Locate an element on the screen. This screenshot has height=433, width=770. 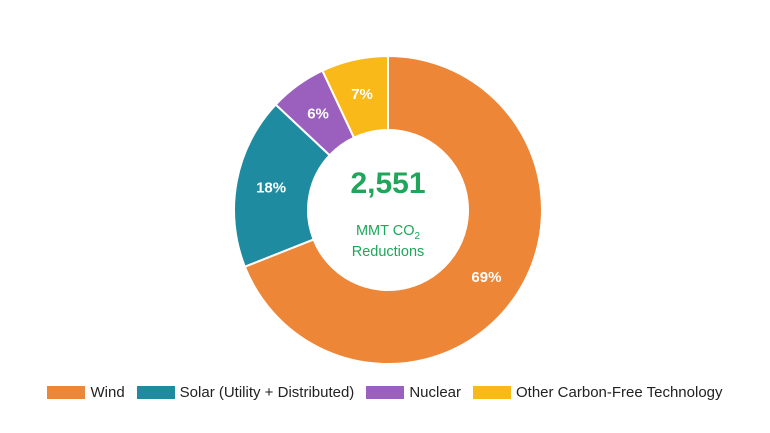
slice-label-other-carbon-free-technology: 7% is located at coordinates (362, 94).